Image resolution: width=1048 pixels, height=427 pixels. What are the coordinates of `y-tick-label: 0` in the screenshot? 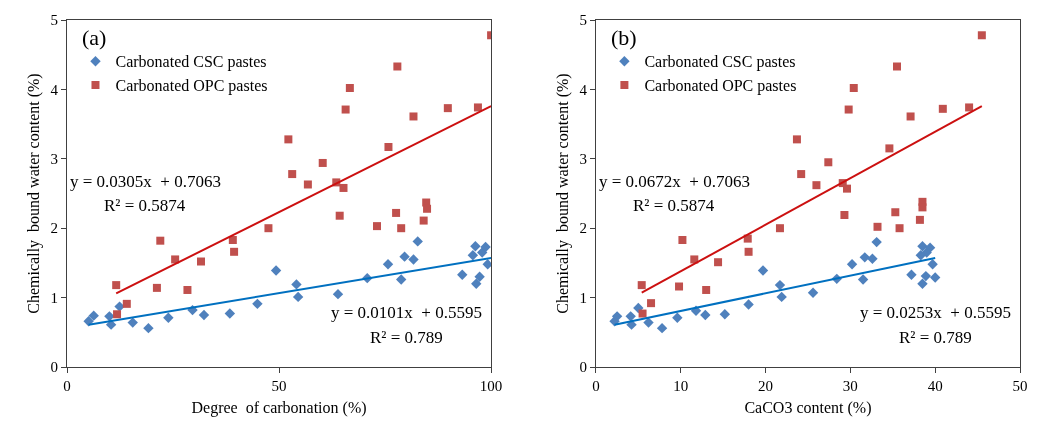 It's located at (54, 367).